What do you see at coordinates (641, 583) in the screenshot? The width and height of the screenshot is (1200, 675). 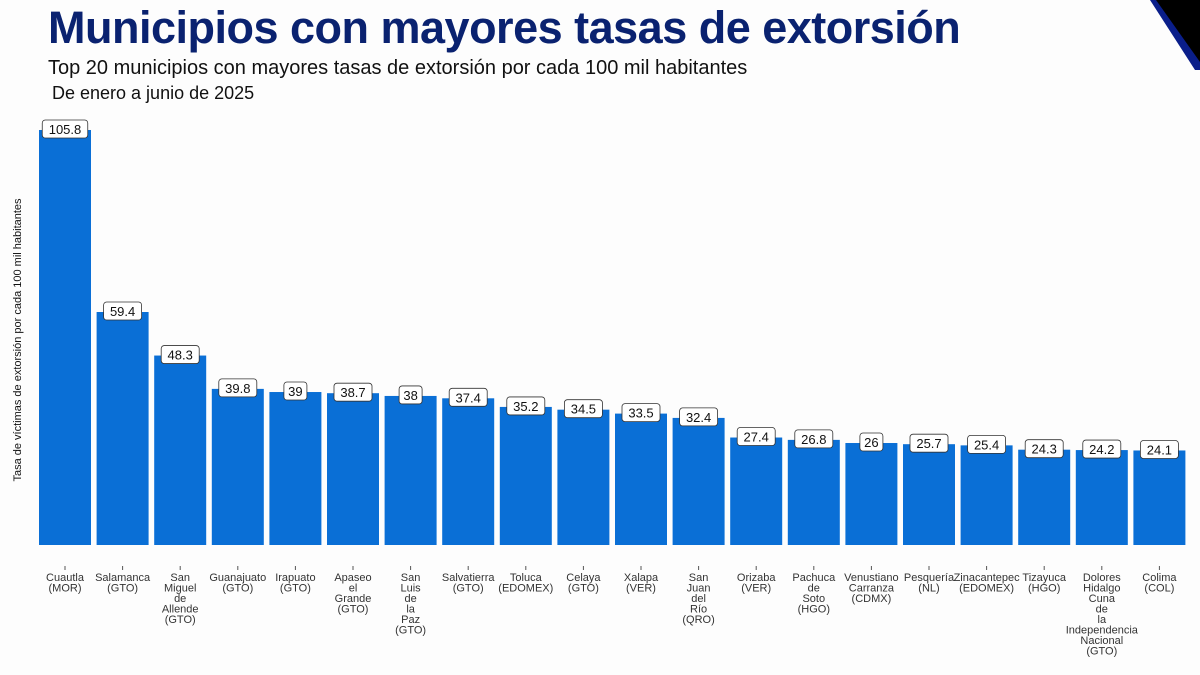 I see `x-tick-label: Xalapa (VER)` at bounding box center [641, 583].